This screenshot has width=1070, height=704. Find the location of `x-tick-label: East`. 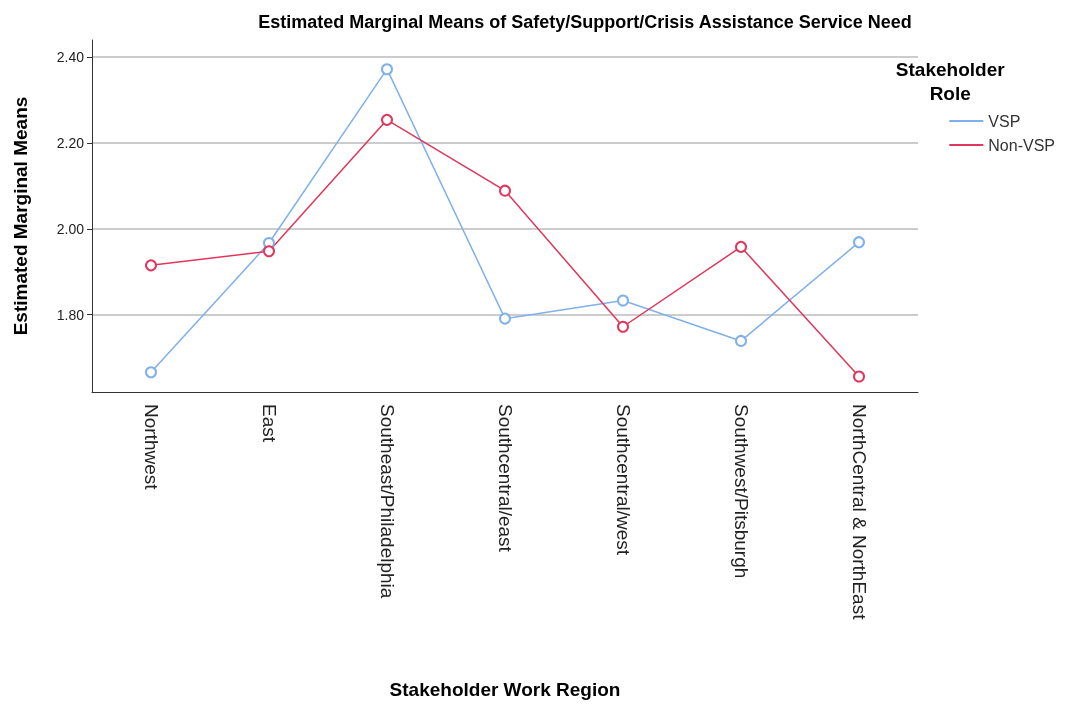

x-tick-label: East is located at coordinates (269, 423).